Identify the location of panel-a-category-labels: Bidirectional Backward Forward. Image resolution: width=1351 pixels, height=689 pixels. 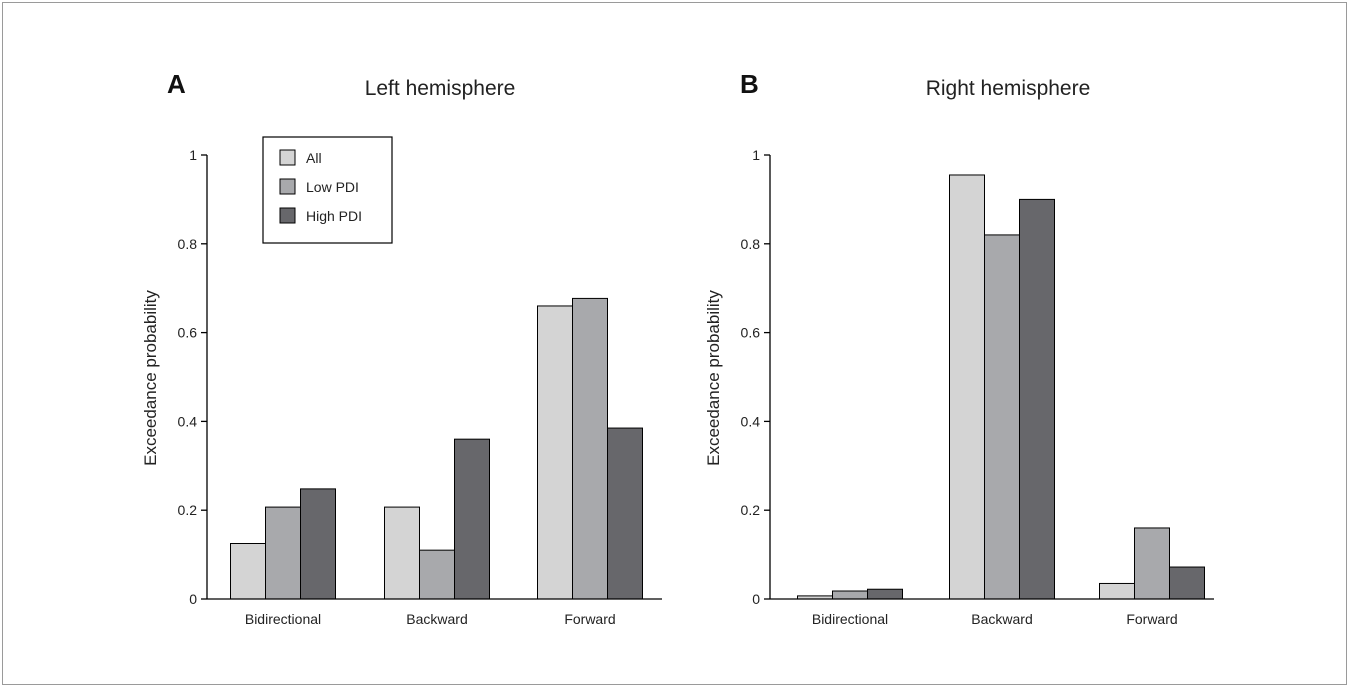
(430, 619).